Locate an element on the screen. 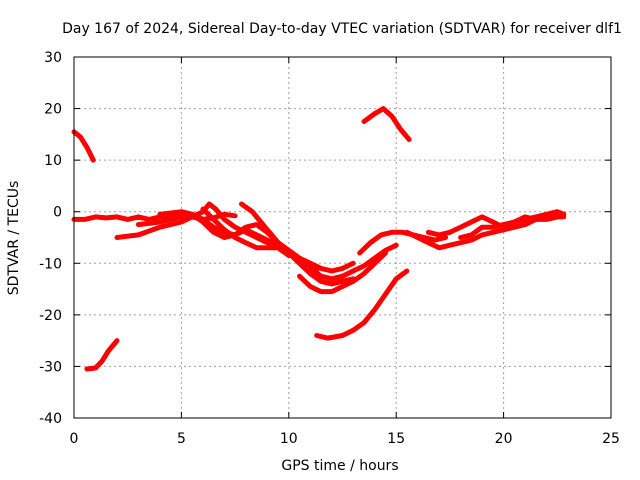 This screenshot has height=480, width=640. x-axis-label: GPS time / hours is located at coordinates (339, 466).